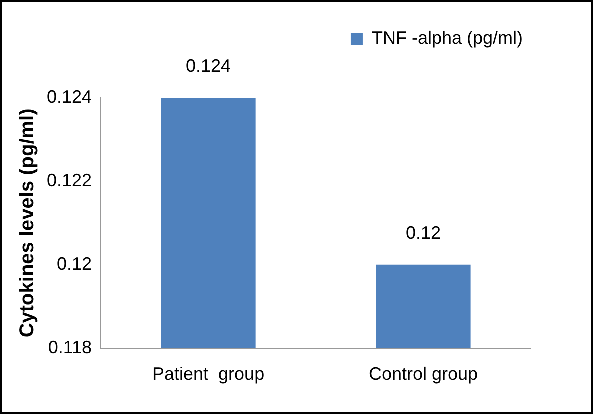 This screenshot has height=414, width=593. What do you see at coordinates (69, 180) in the screenshot?
I see `y-tick-label: 0.122` at bounding box center [69, 180].